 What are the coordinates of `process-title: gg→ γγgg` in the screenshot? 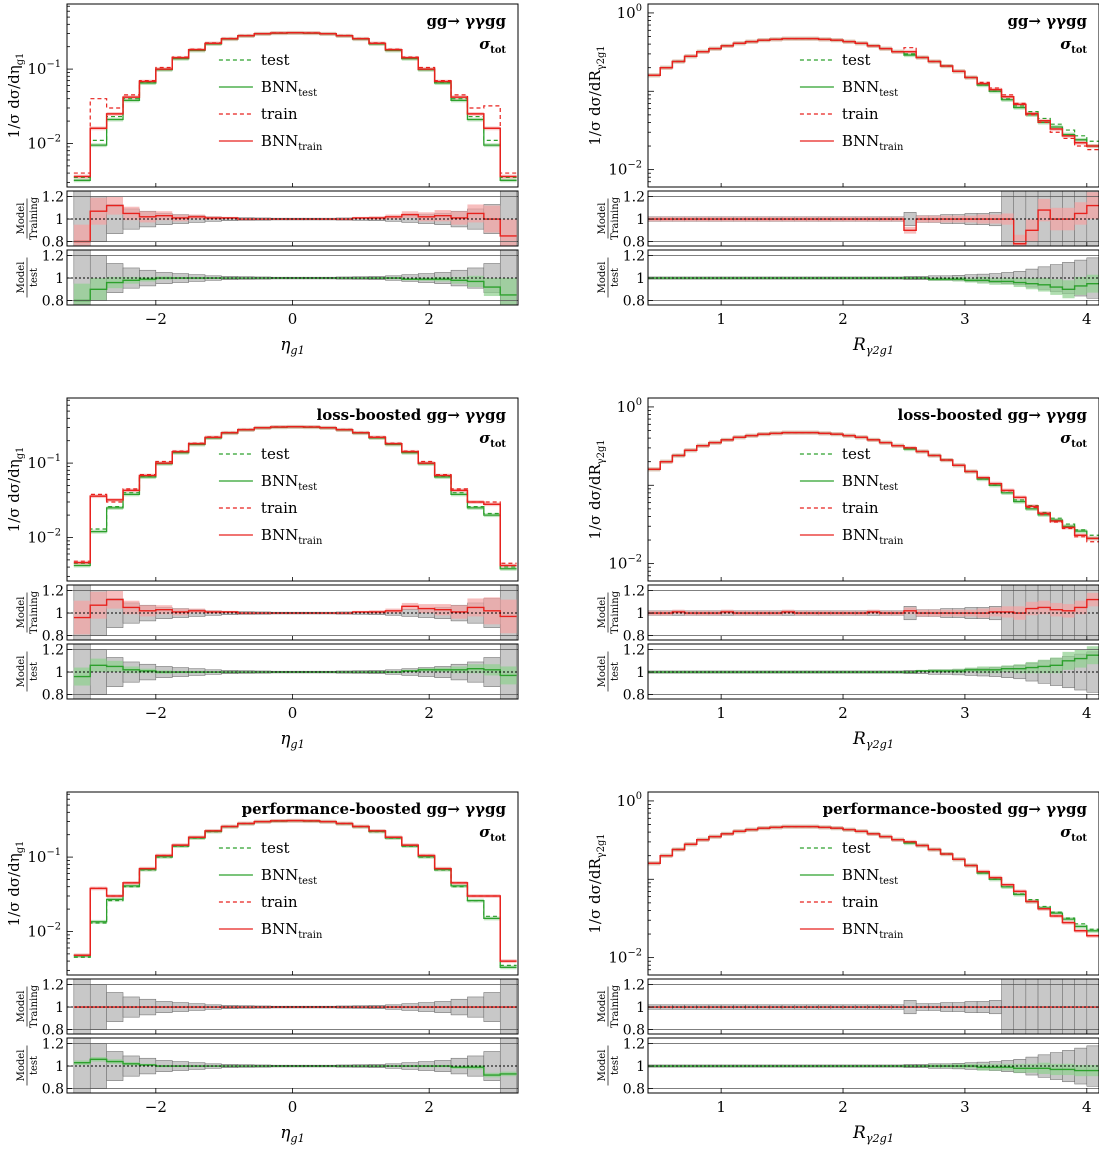 It's located at (466, 21).